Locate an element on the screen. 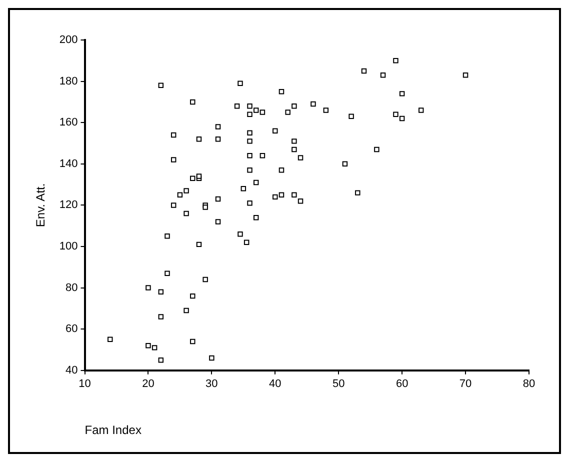  y-tick-label: 80 is located at coordinates (72, 288).